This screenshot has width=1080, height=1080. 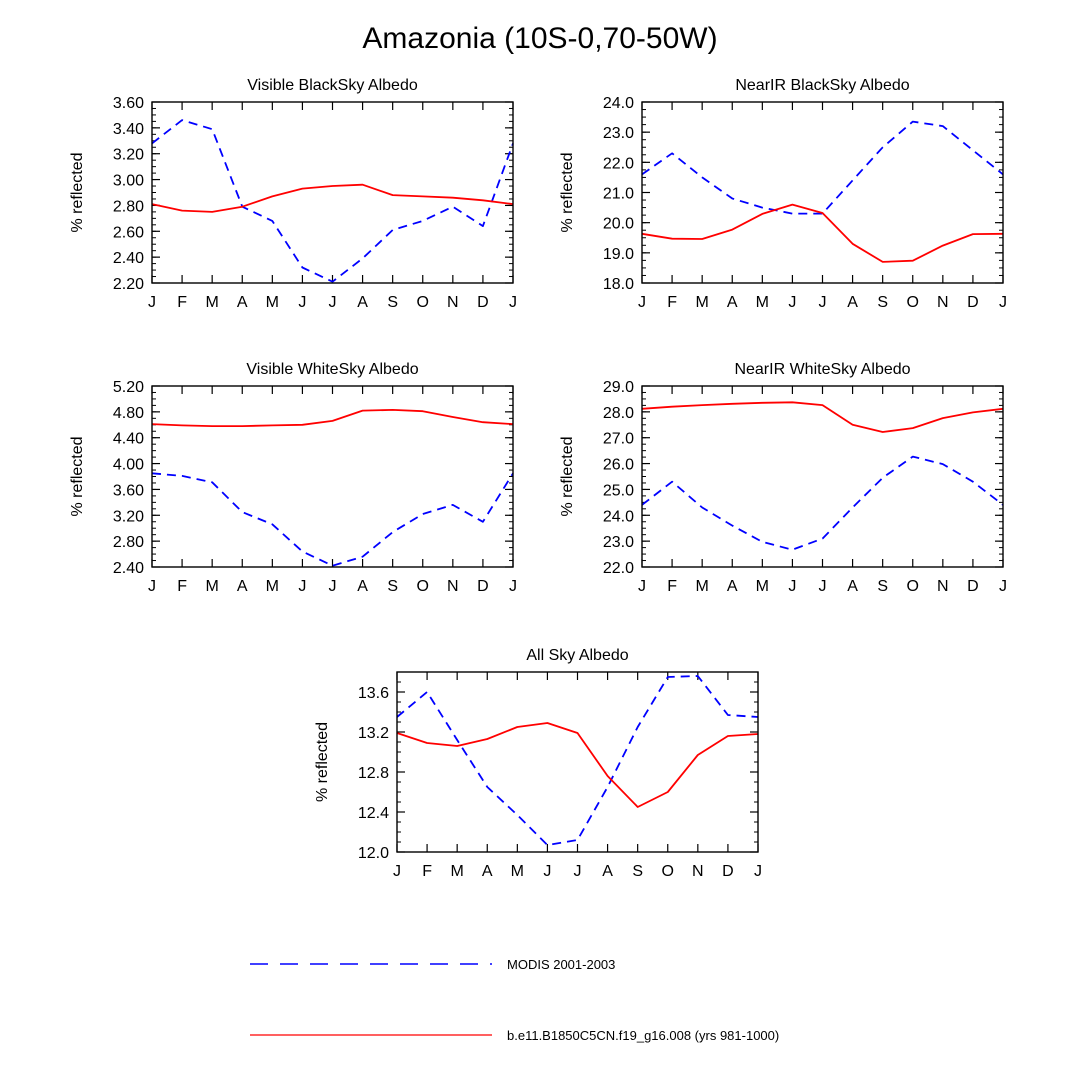 What do you see at coordinates (822, 369) in the screenshot?
I see `chart-title: NearIR WhiteSky Albedo` at bounding box center [822, 369].